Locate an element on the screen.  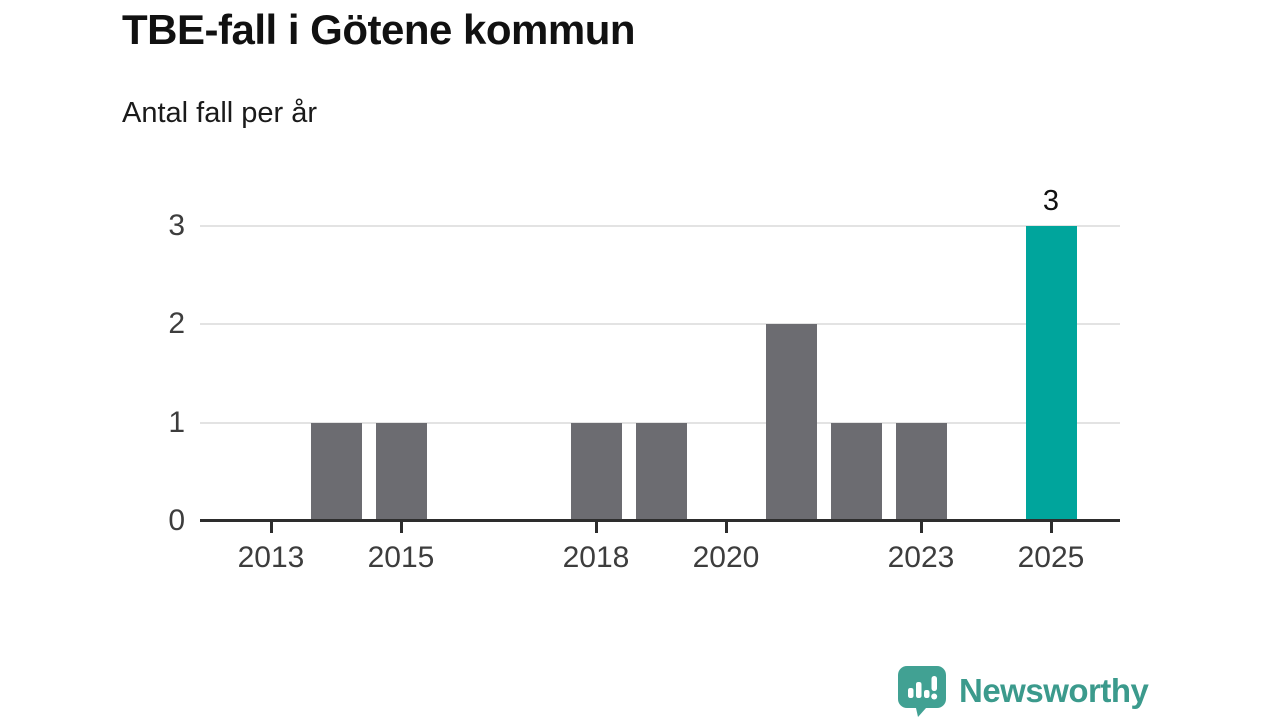
bar-2019 is located at coordinates (661, 471).